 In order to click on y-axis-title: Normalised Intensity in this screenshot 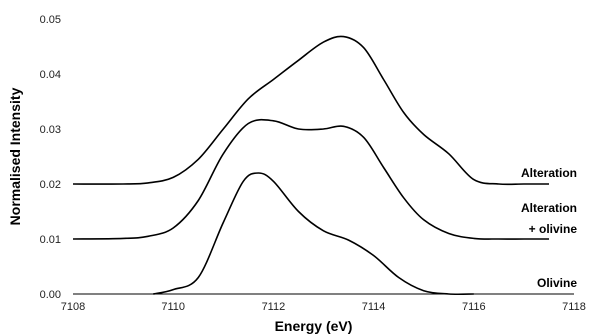, I will do `click(15, 156)`.